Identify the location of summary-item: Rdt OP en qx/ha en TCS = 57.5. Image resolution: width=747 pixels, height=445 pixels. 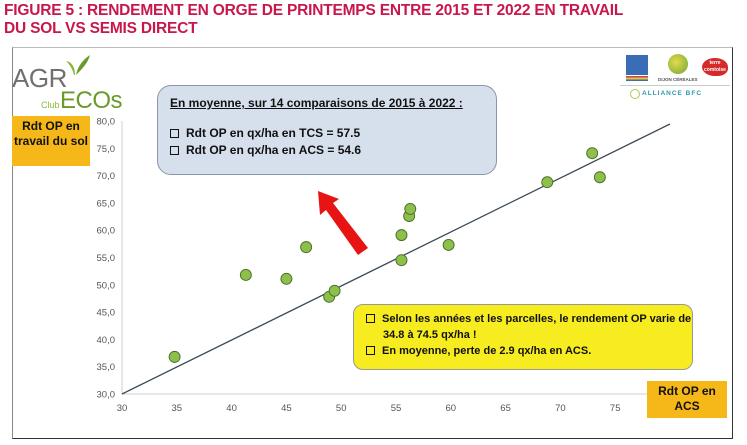
(333, 133).